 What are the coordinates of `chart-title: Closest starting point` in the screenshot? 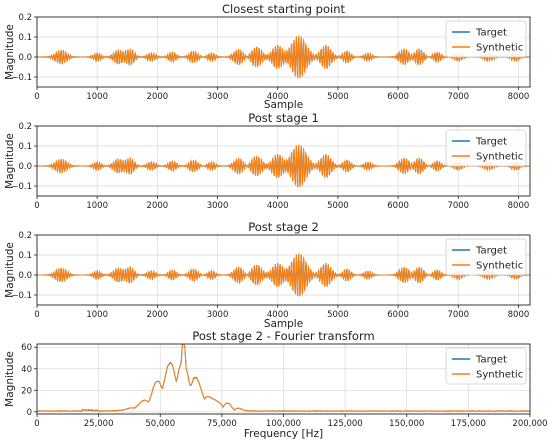 It's located at (284, 9).